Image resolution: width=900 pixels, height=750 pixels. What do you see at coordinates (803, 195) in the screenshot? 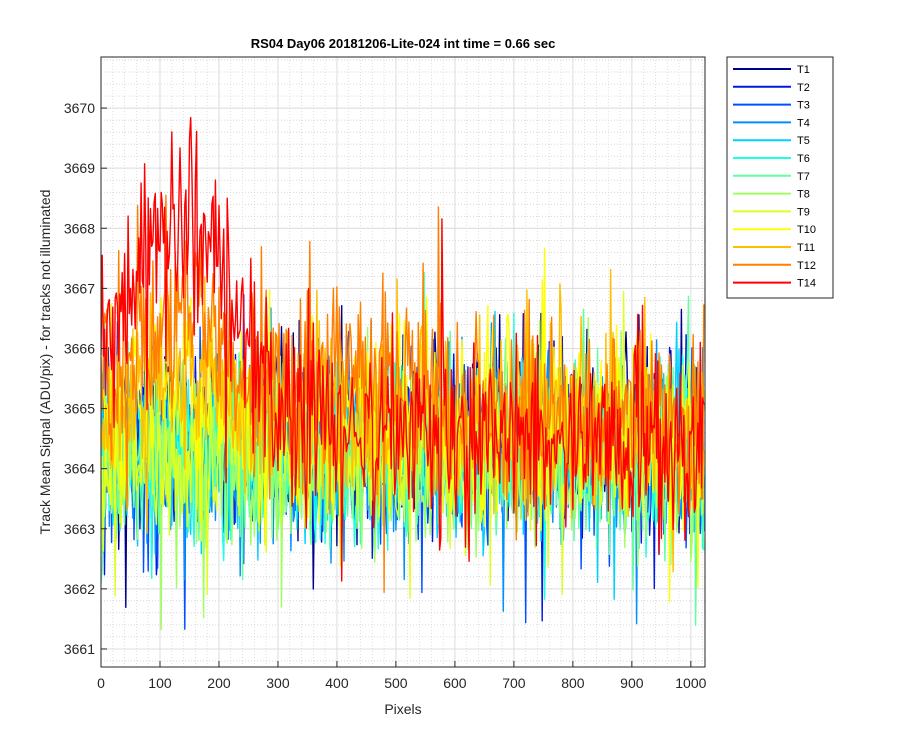
I see `legend-label-t8: T8` at bounding box center [803, 195].